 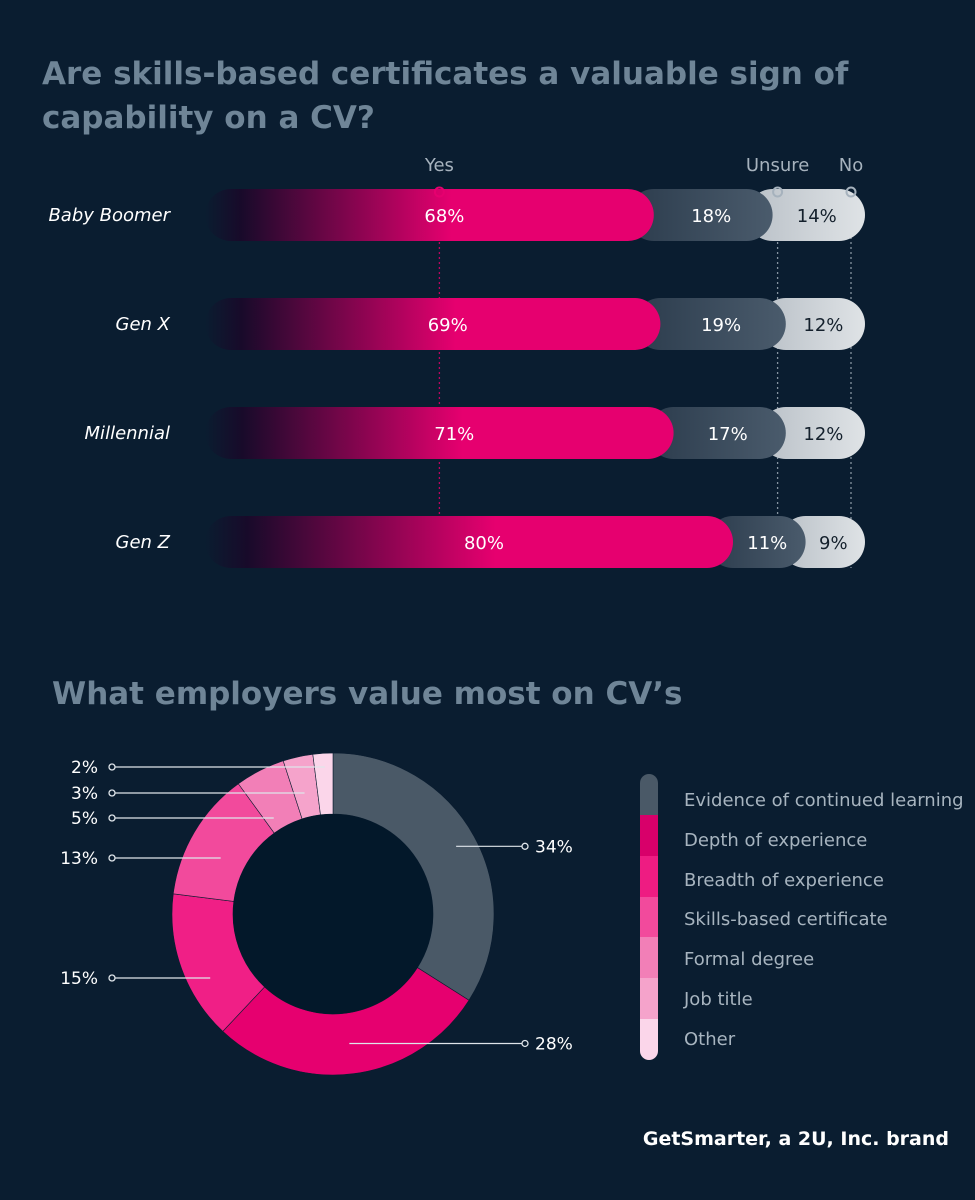 What do you see at coordinates (777, 165) in the screenshot?
I see `legend-label-unsure: Unsure` at bounding box center [777, 165].